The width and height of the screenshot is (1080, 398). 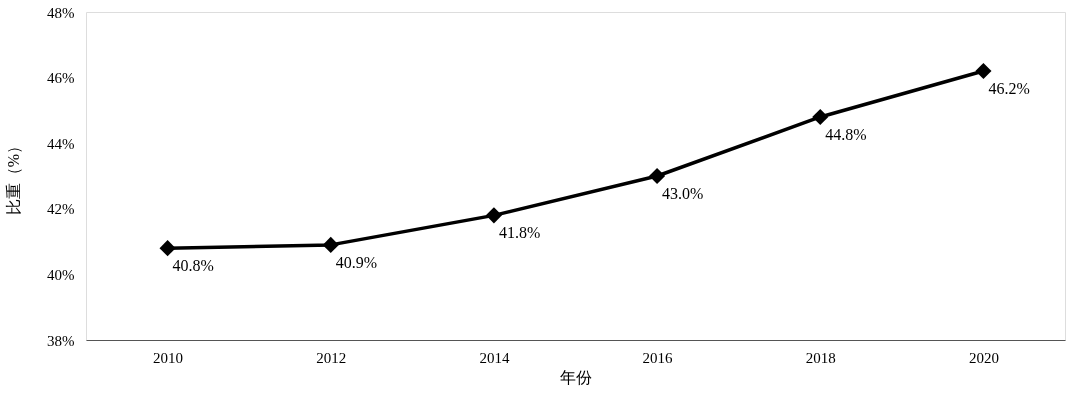 What do you see at coordinates (61, 143) in the screenshot?
I see `y-tick-label: 44%` at bounding box center [61, 143].